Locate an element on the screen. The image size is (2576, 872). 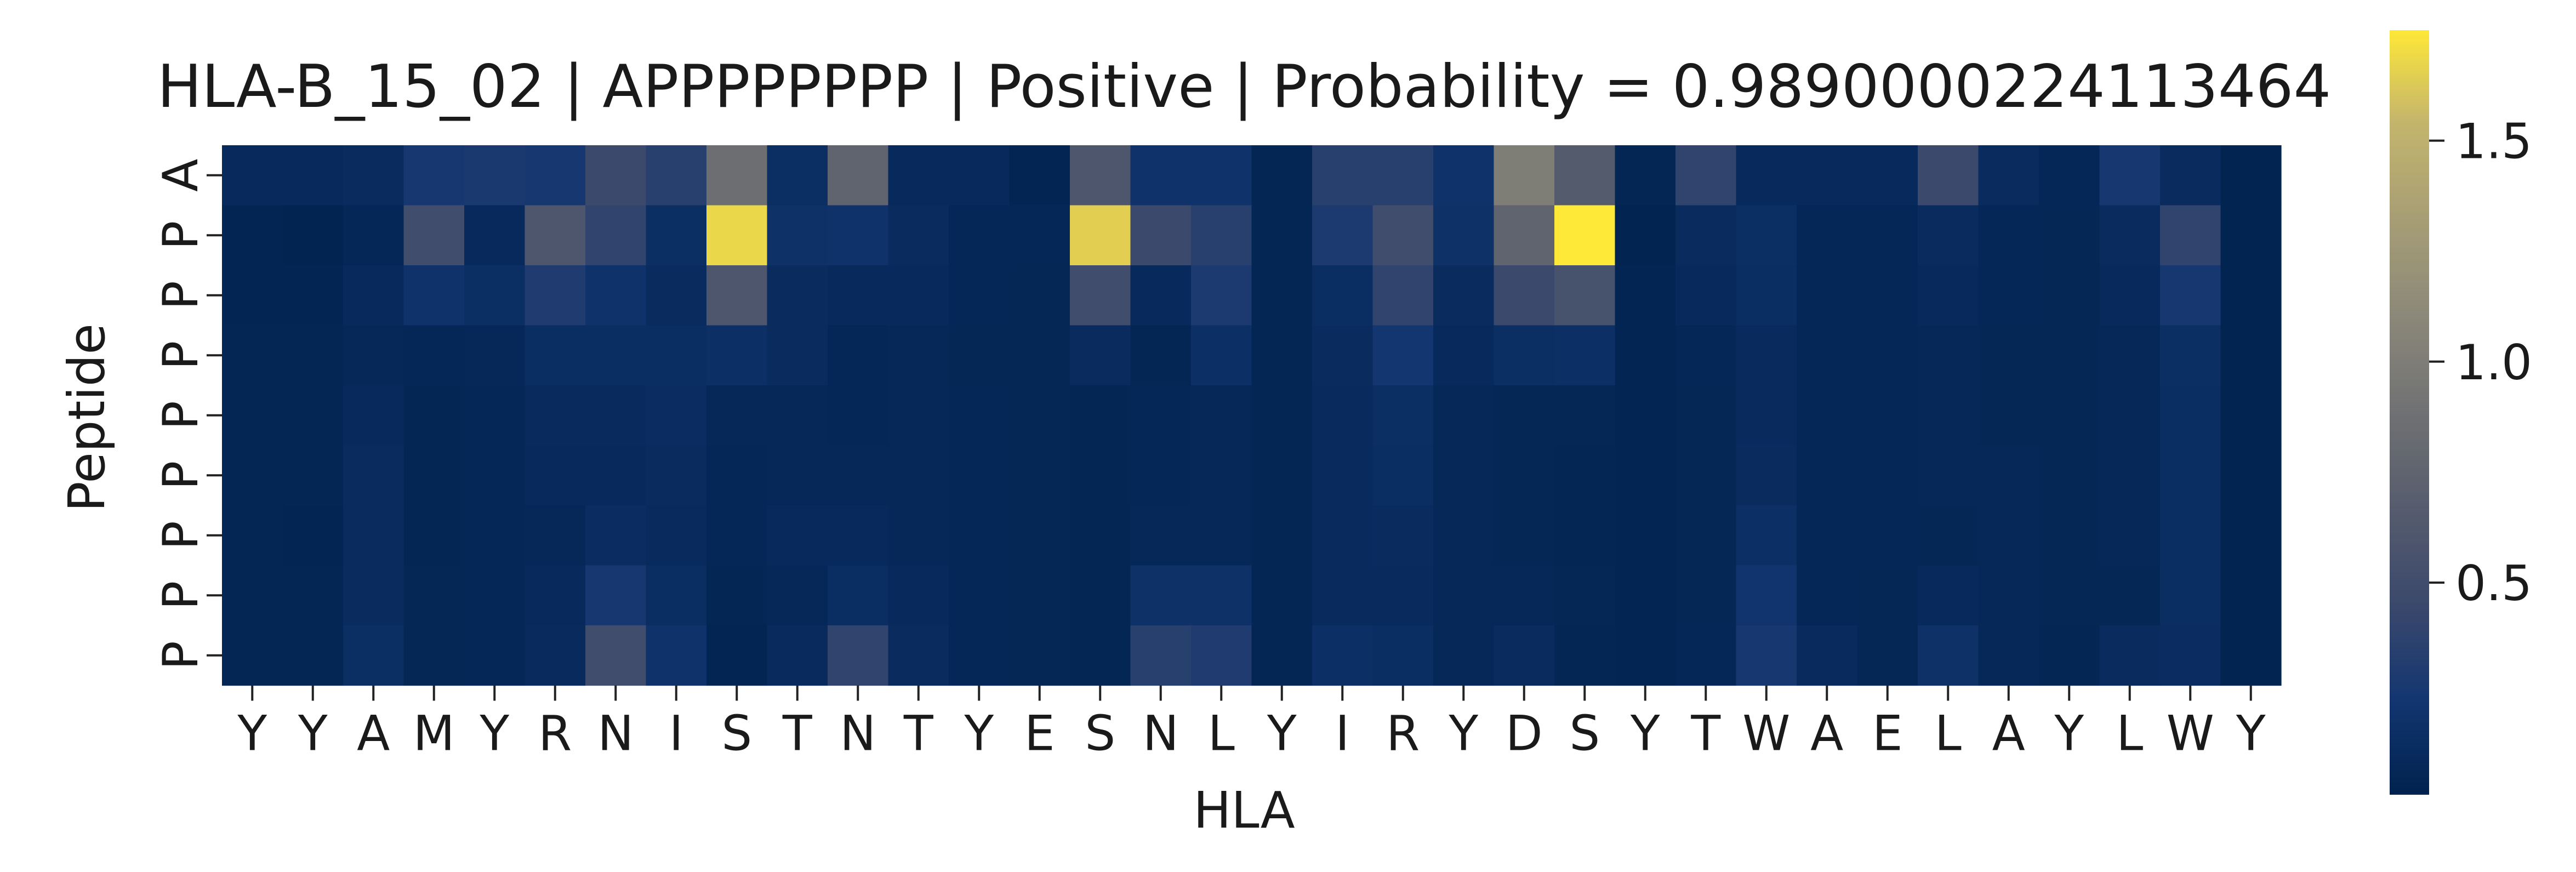
y-axis-label: Peptide is located at coordinates (87, 417).